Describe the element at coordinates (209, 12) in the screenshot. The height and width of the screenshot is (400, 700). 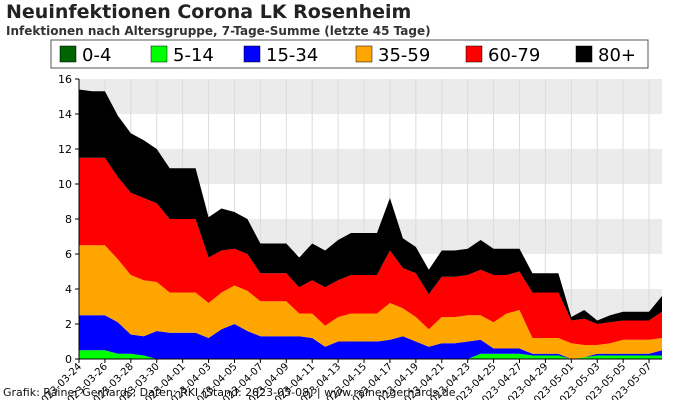
I see `chart-title: Neuinfektionen Corona LK Rosenheim` at that location.